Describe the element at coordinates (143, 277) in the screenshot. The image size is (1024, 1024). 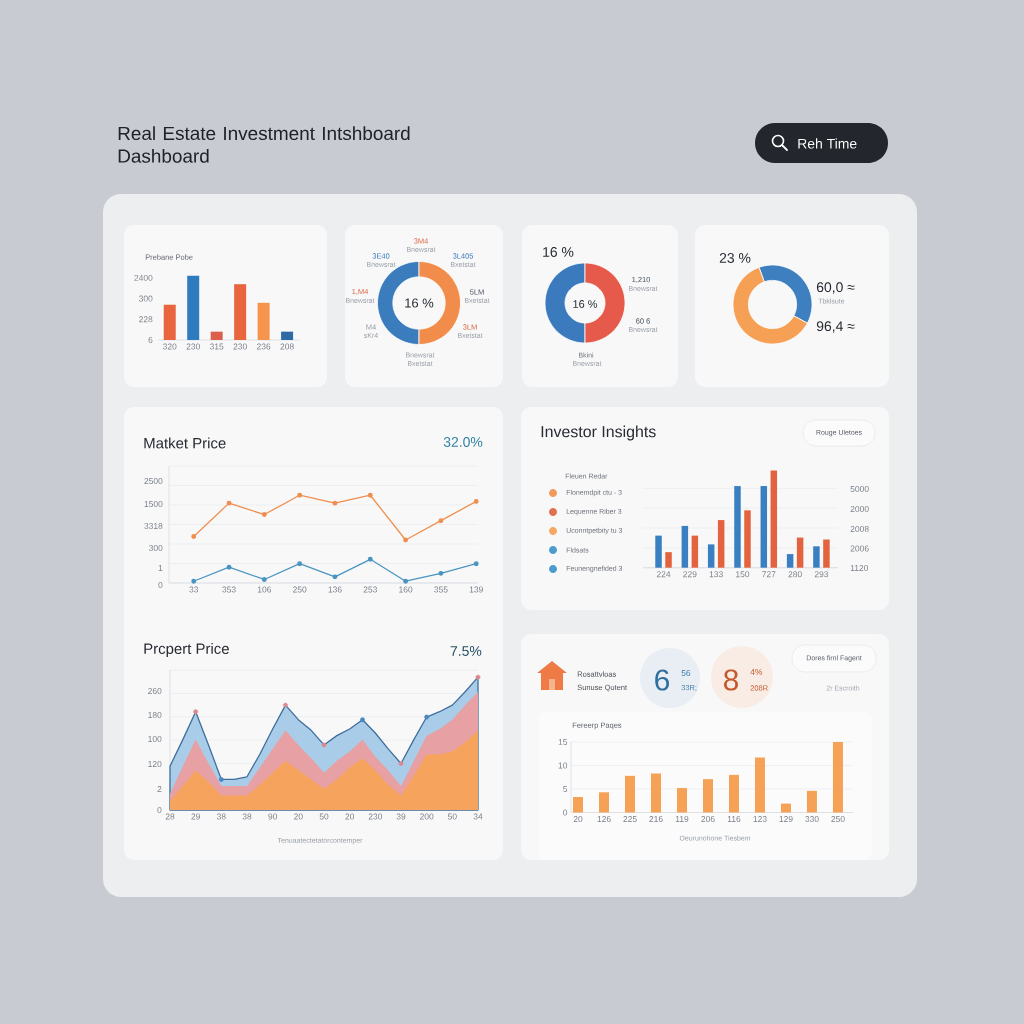
I see `text: 2400` at that location.